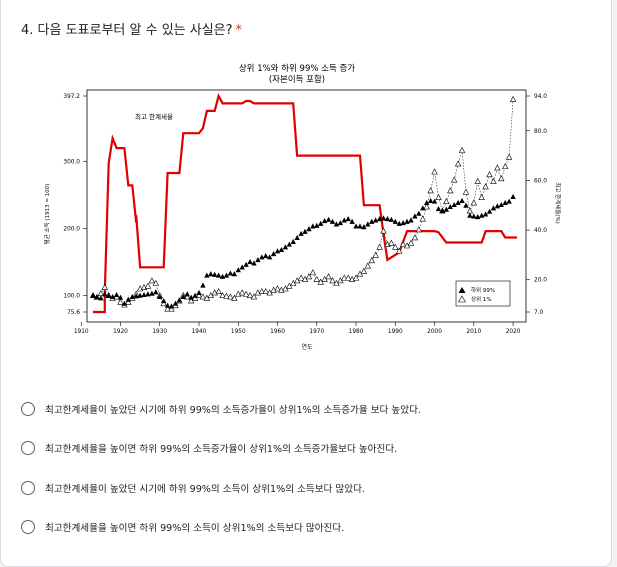 The width and height of the screenshot is (617, 567). What do you see at coordinates (71, 97) in the screenshot?
I see `left-tick-label: 397.2` at bounding box center [71, 97].